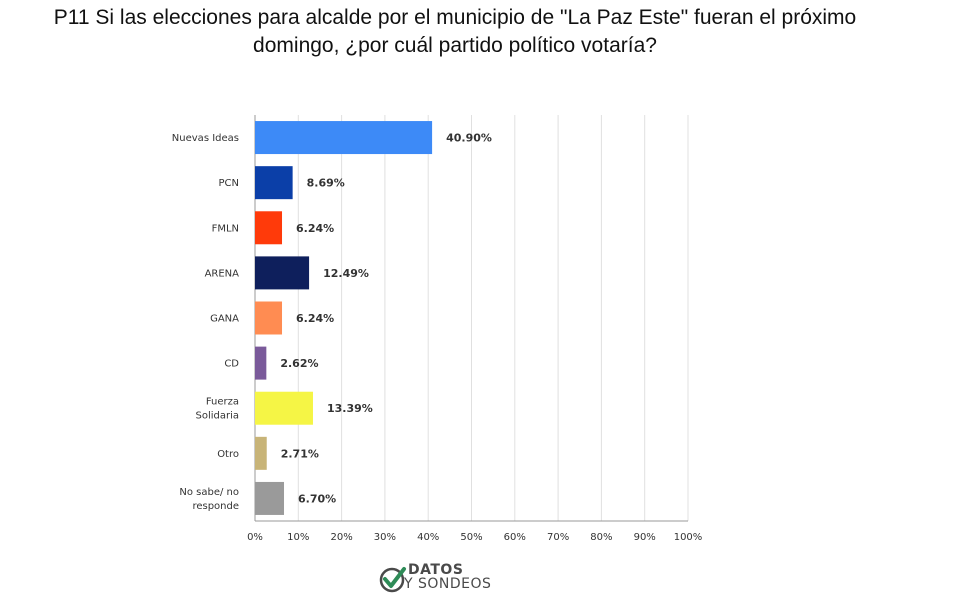  Describe the element at coordinates (469, 138) in the screenshot. I see `data-label: 40.90%` at that location.